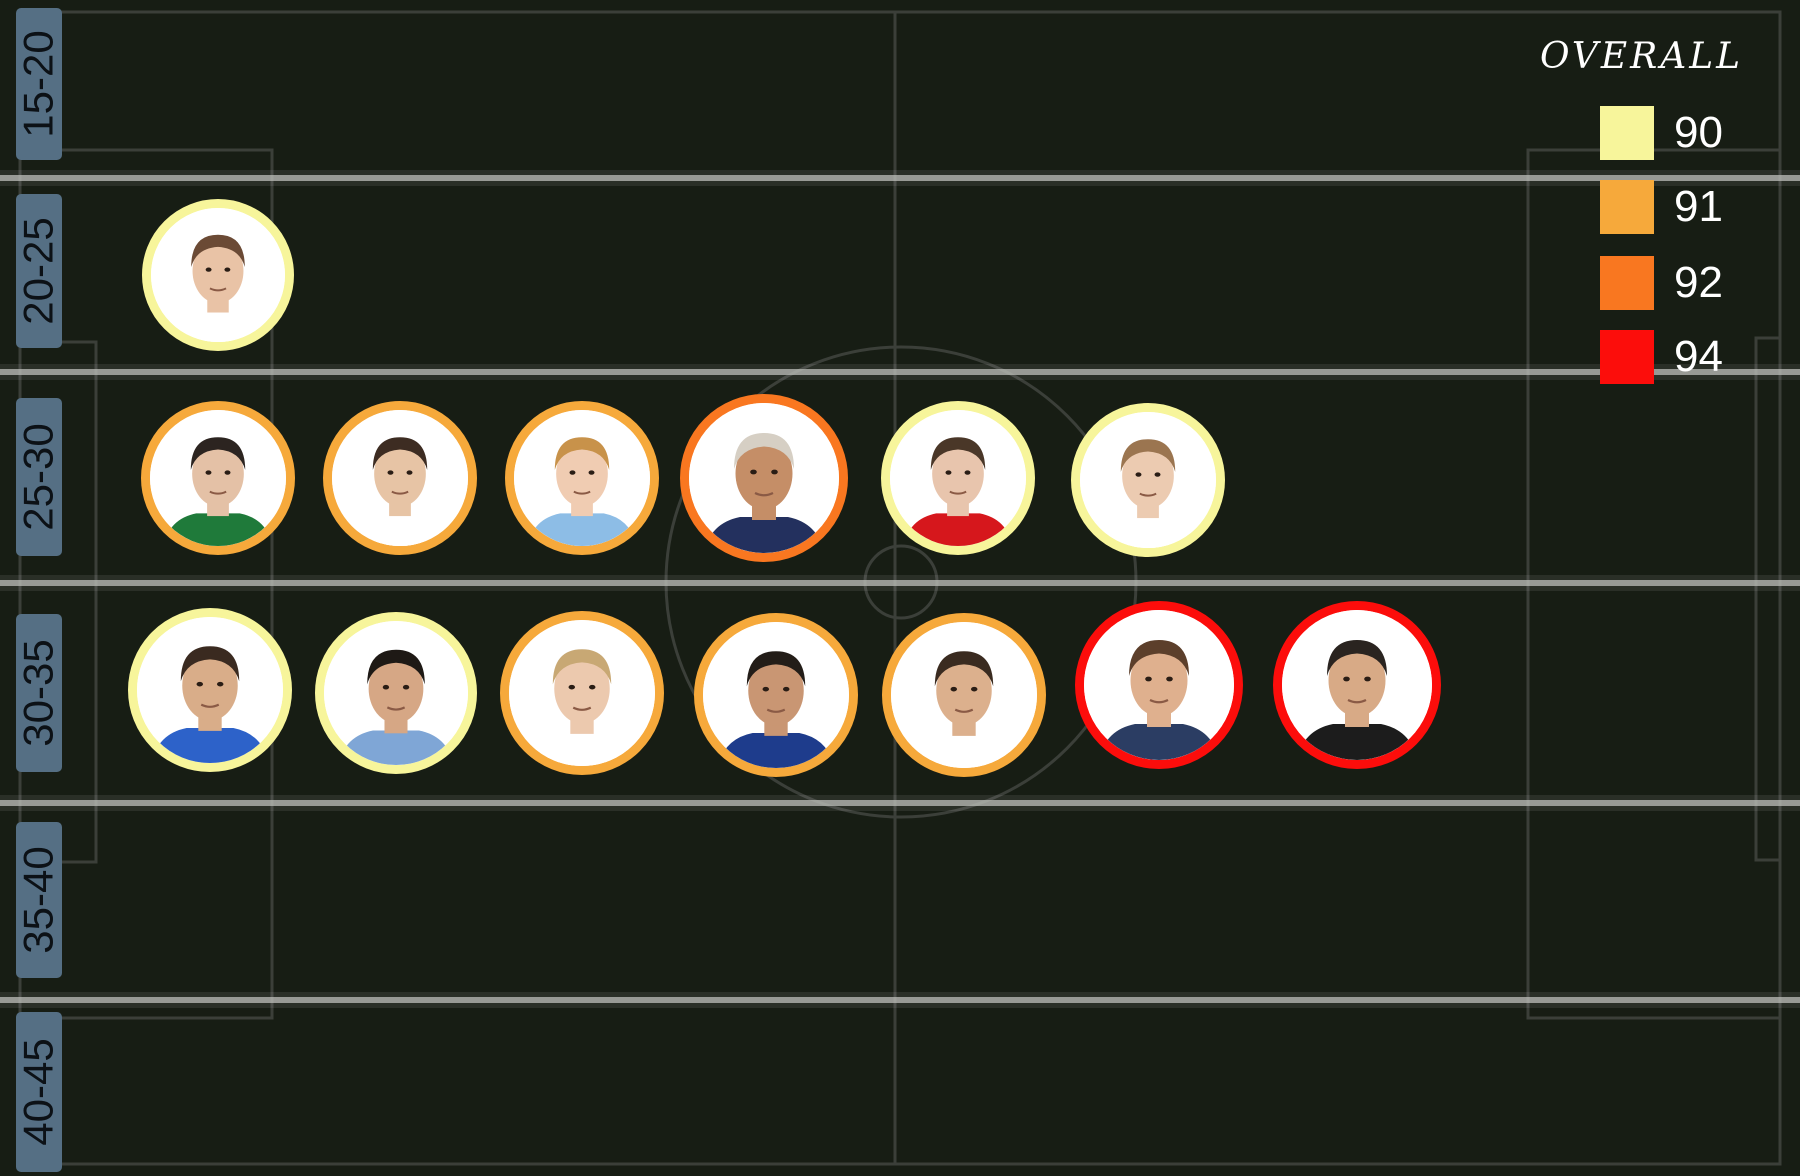 The height and width of the screenshot is (1176, 1800). Describe the element at coordinates (1698, 206) in the screenshot. I see `legend-value: 91` at that location.